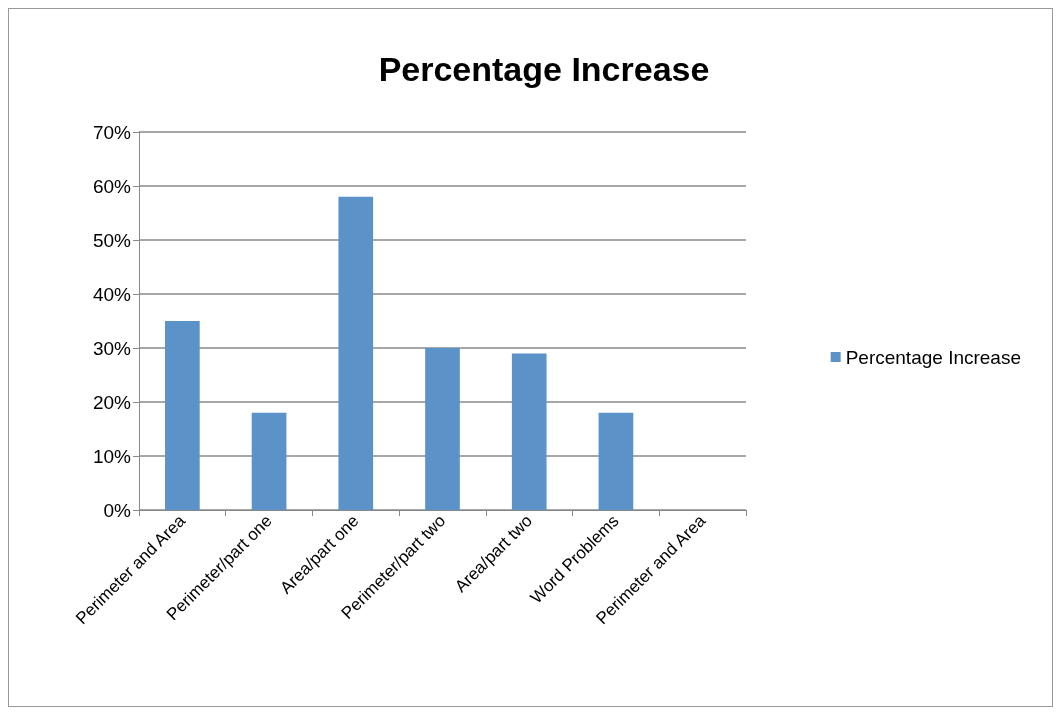 This screenshot has height=717, width=1063. Describe the element at coordinates (112, 186) in the screenshot. I see `y-tick-label: 60%` at that location.